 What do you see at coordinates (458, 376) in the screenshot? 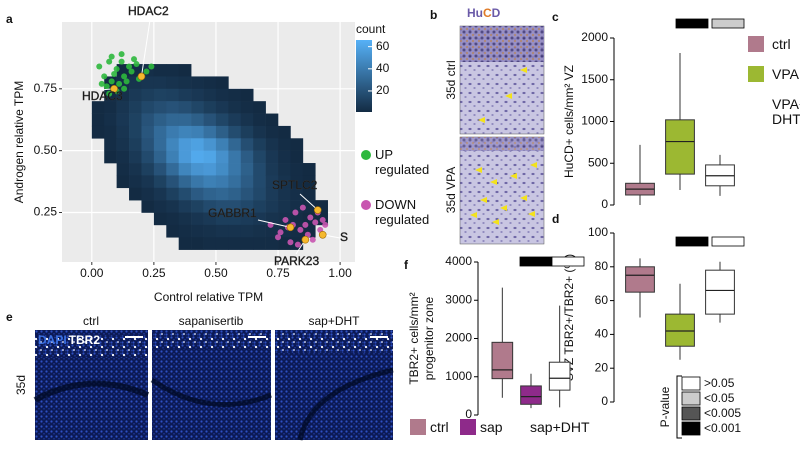
I see `y-tick-label: 1000` at bounding box center [458, 376].